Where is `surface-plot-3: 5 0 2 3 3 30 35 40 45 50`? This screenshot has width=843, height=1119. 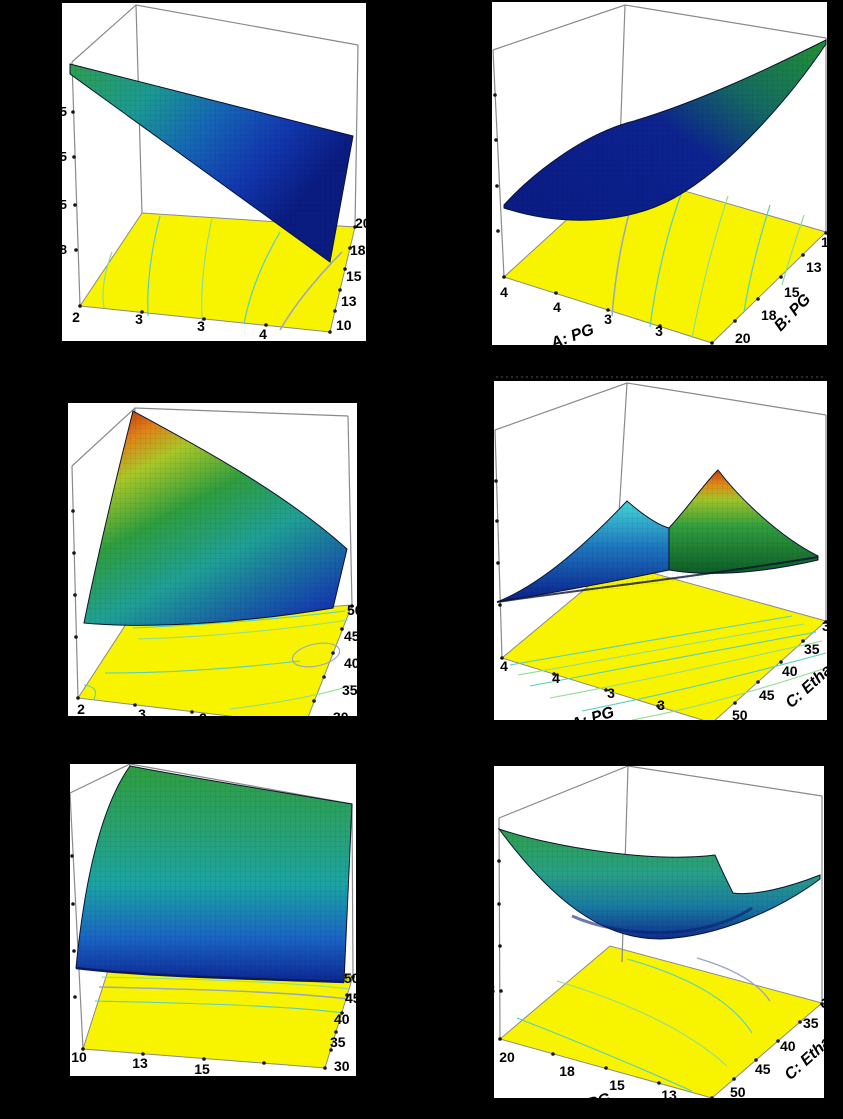
surface-plot-3: 5 0 2 3 3 30 35 40 45 50 is located at coordinates (211, 564).